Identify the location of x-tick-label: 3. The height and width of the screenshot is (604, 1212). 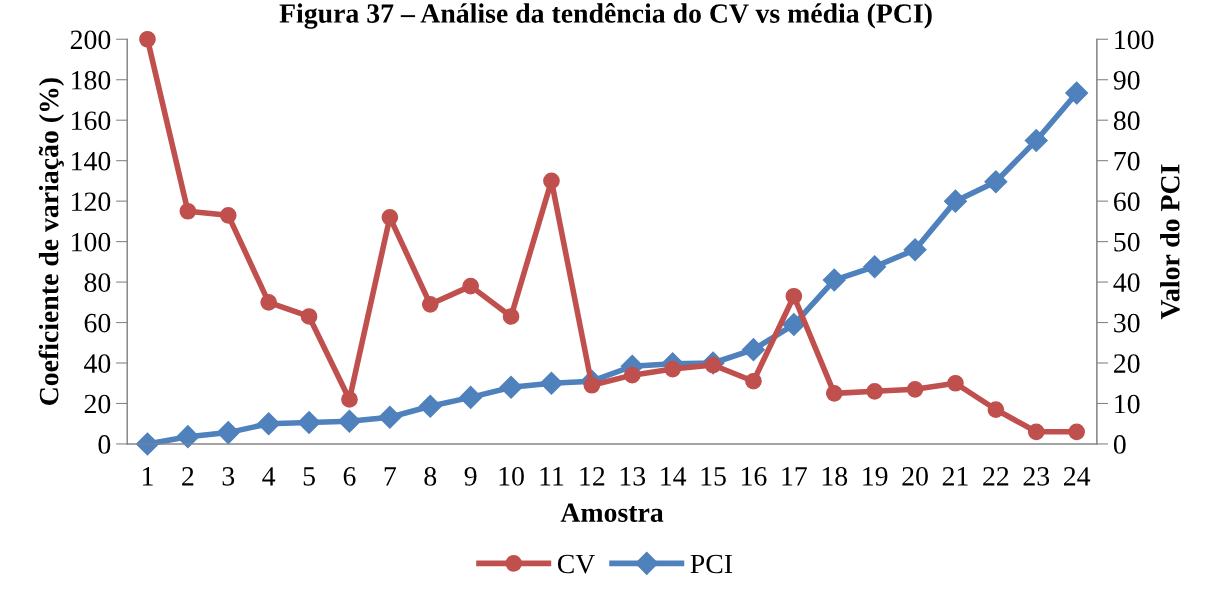
(228, 476).